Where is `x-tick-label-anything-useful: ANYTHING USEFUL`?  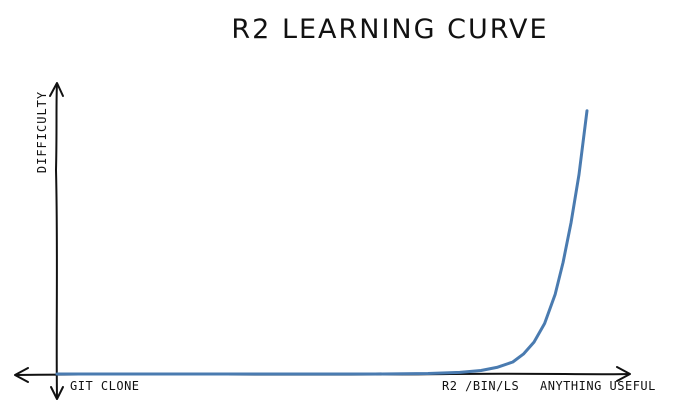 x-tick-label-anything-useful: ANYTHING USEFUL is located at coordinates (598, 386).